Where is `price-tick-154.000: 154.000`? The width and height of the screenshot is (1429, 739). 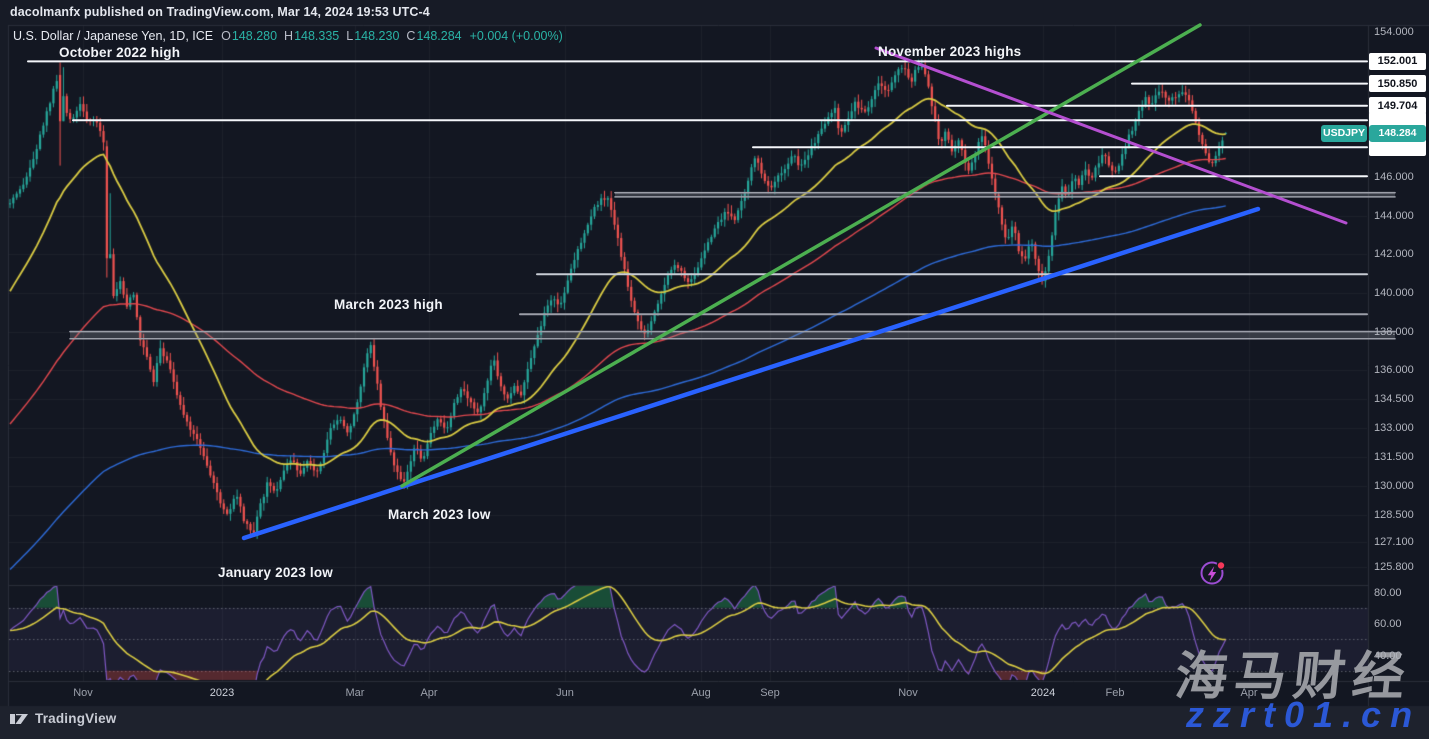 price-tick-154.000: 154.000 is located at coordinates (1394, 32).